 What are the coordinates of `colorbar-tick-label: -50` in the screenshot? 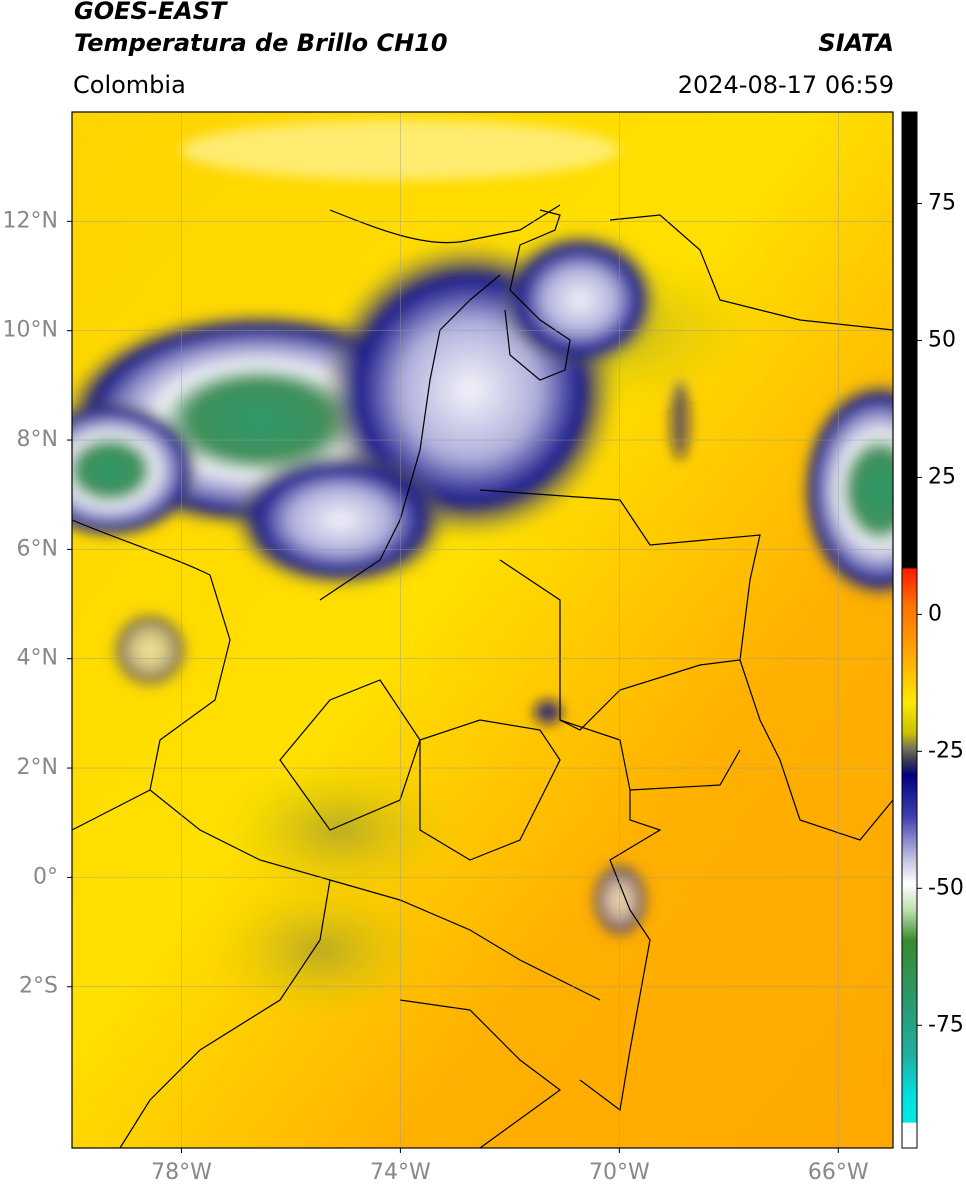 It's located at (946, 887).